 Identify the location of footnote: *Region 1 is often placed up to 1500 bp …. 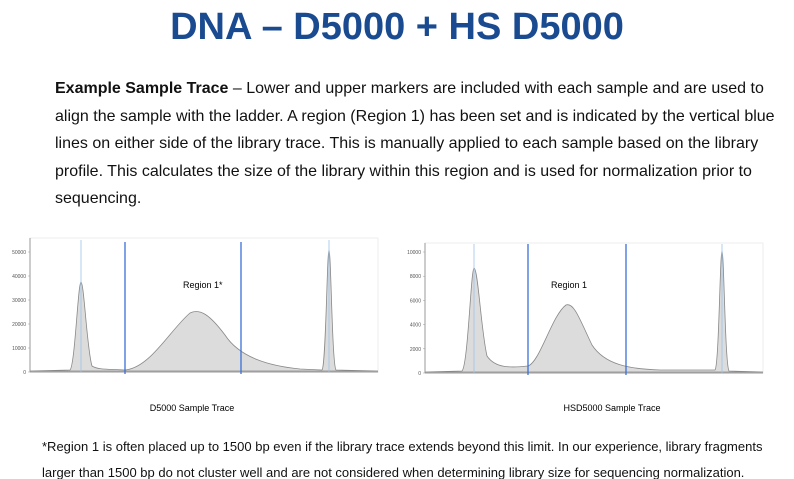
(402, 459).